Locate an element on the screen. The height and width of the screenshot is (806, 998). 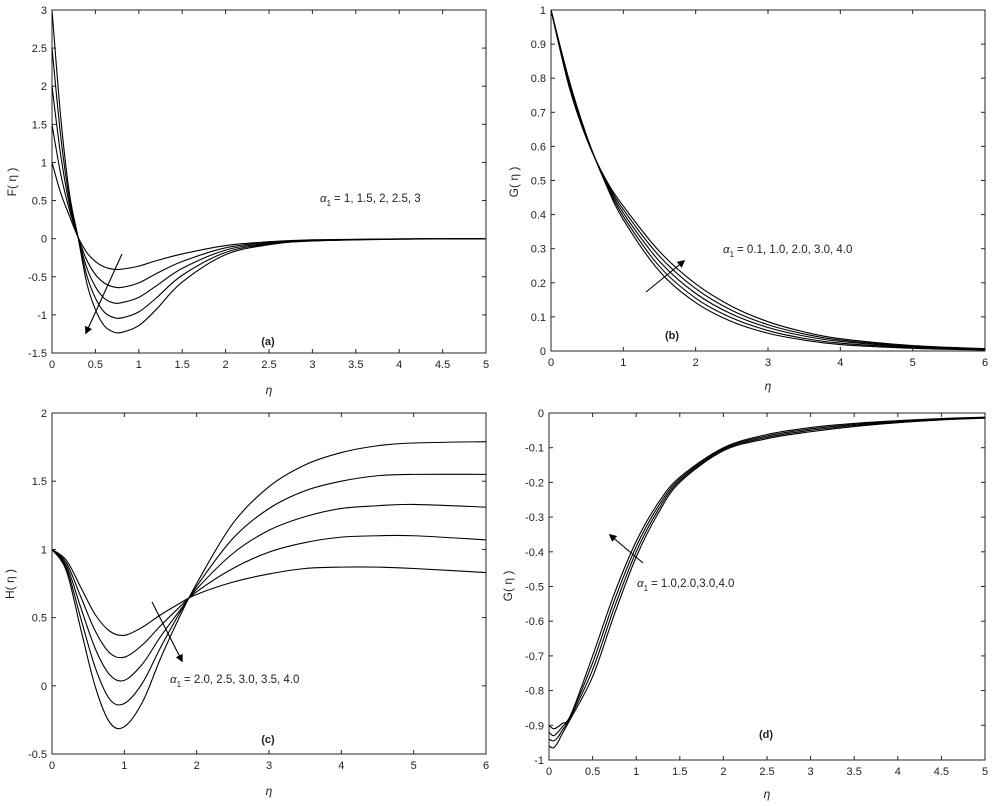
panel-tag: (a) is located at coordinates (268, 342).